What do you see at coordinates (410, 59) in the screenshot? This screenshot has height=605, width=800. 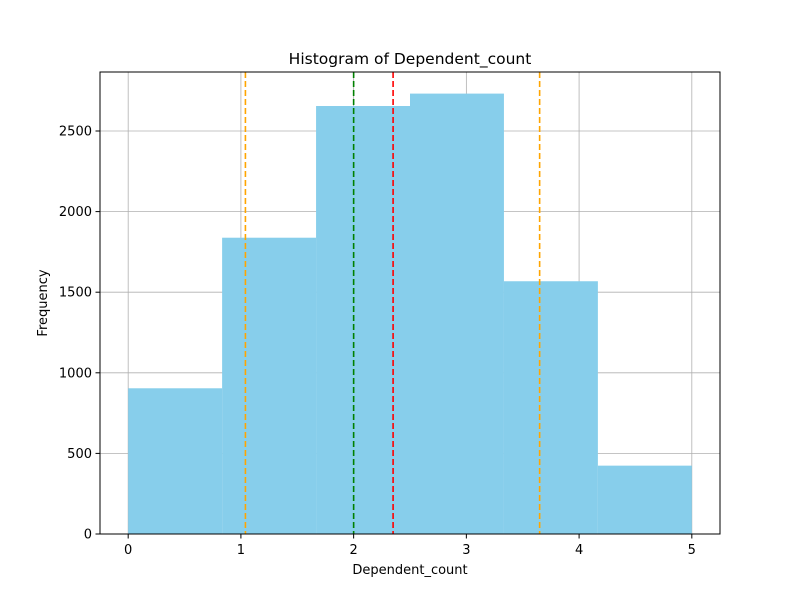 I see `chart-title: Histogram of Dependent_count` at bounding box center [410, 59].